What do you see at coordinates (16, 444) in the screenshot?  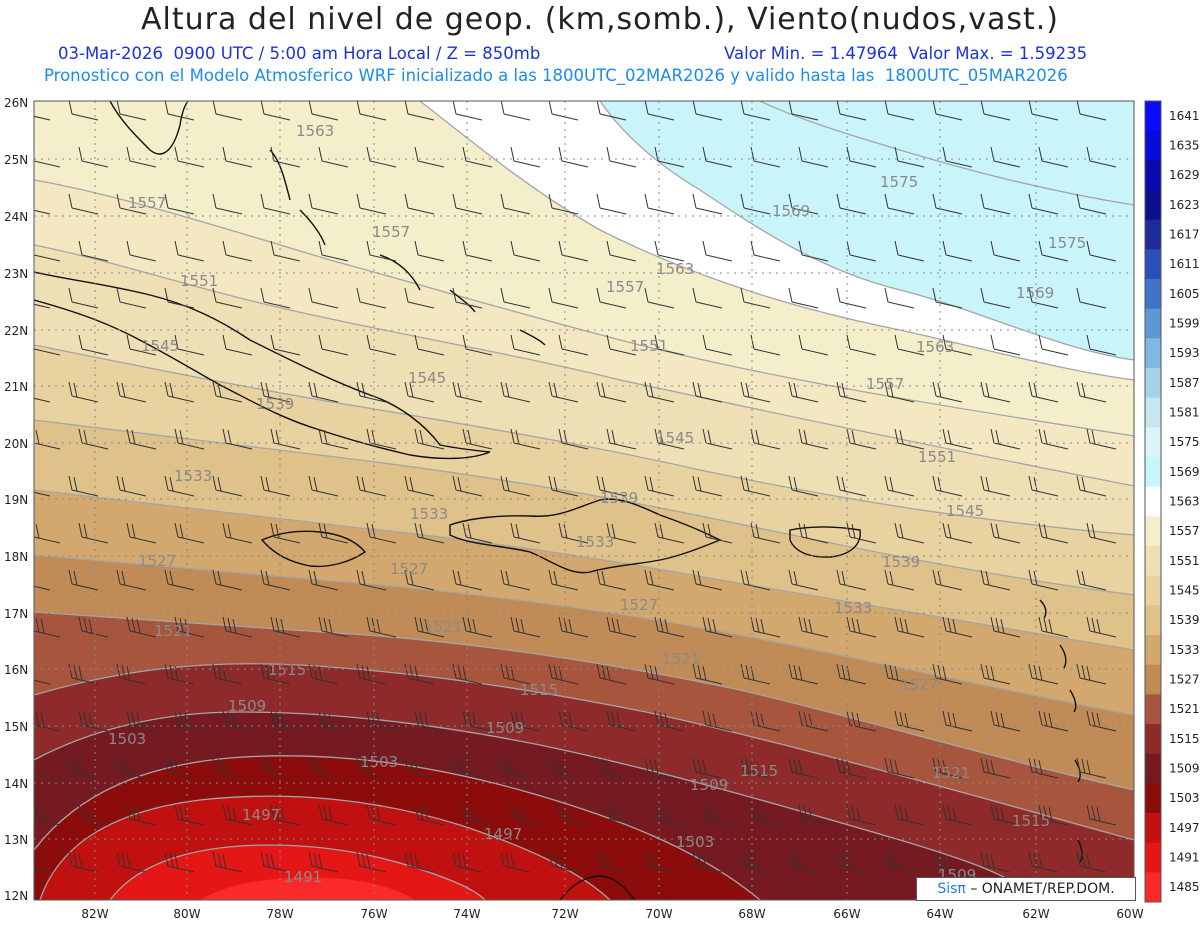 I see `lat-label: 20N` at bounding box center [16, 444].